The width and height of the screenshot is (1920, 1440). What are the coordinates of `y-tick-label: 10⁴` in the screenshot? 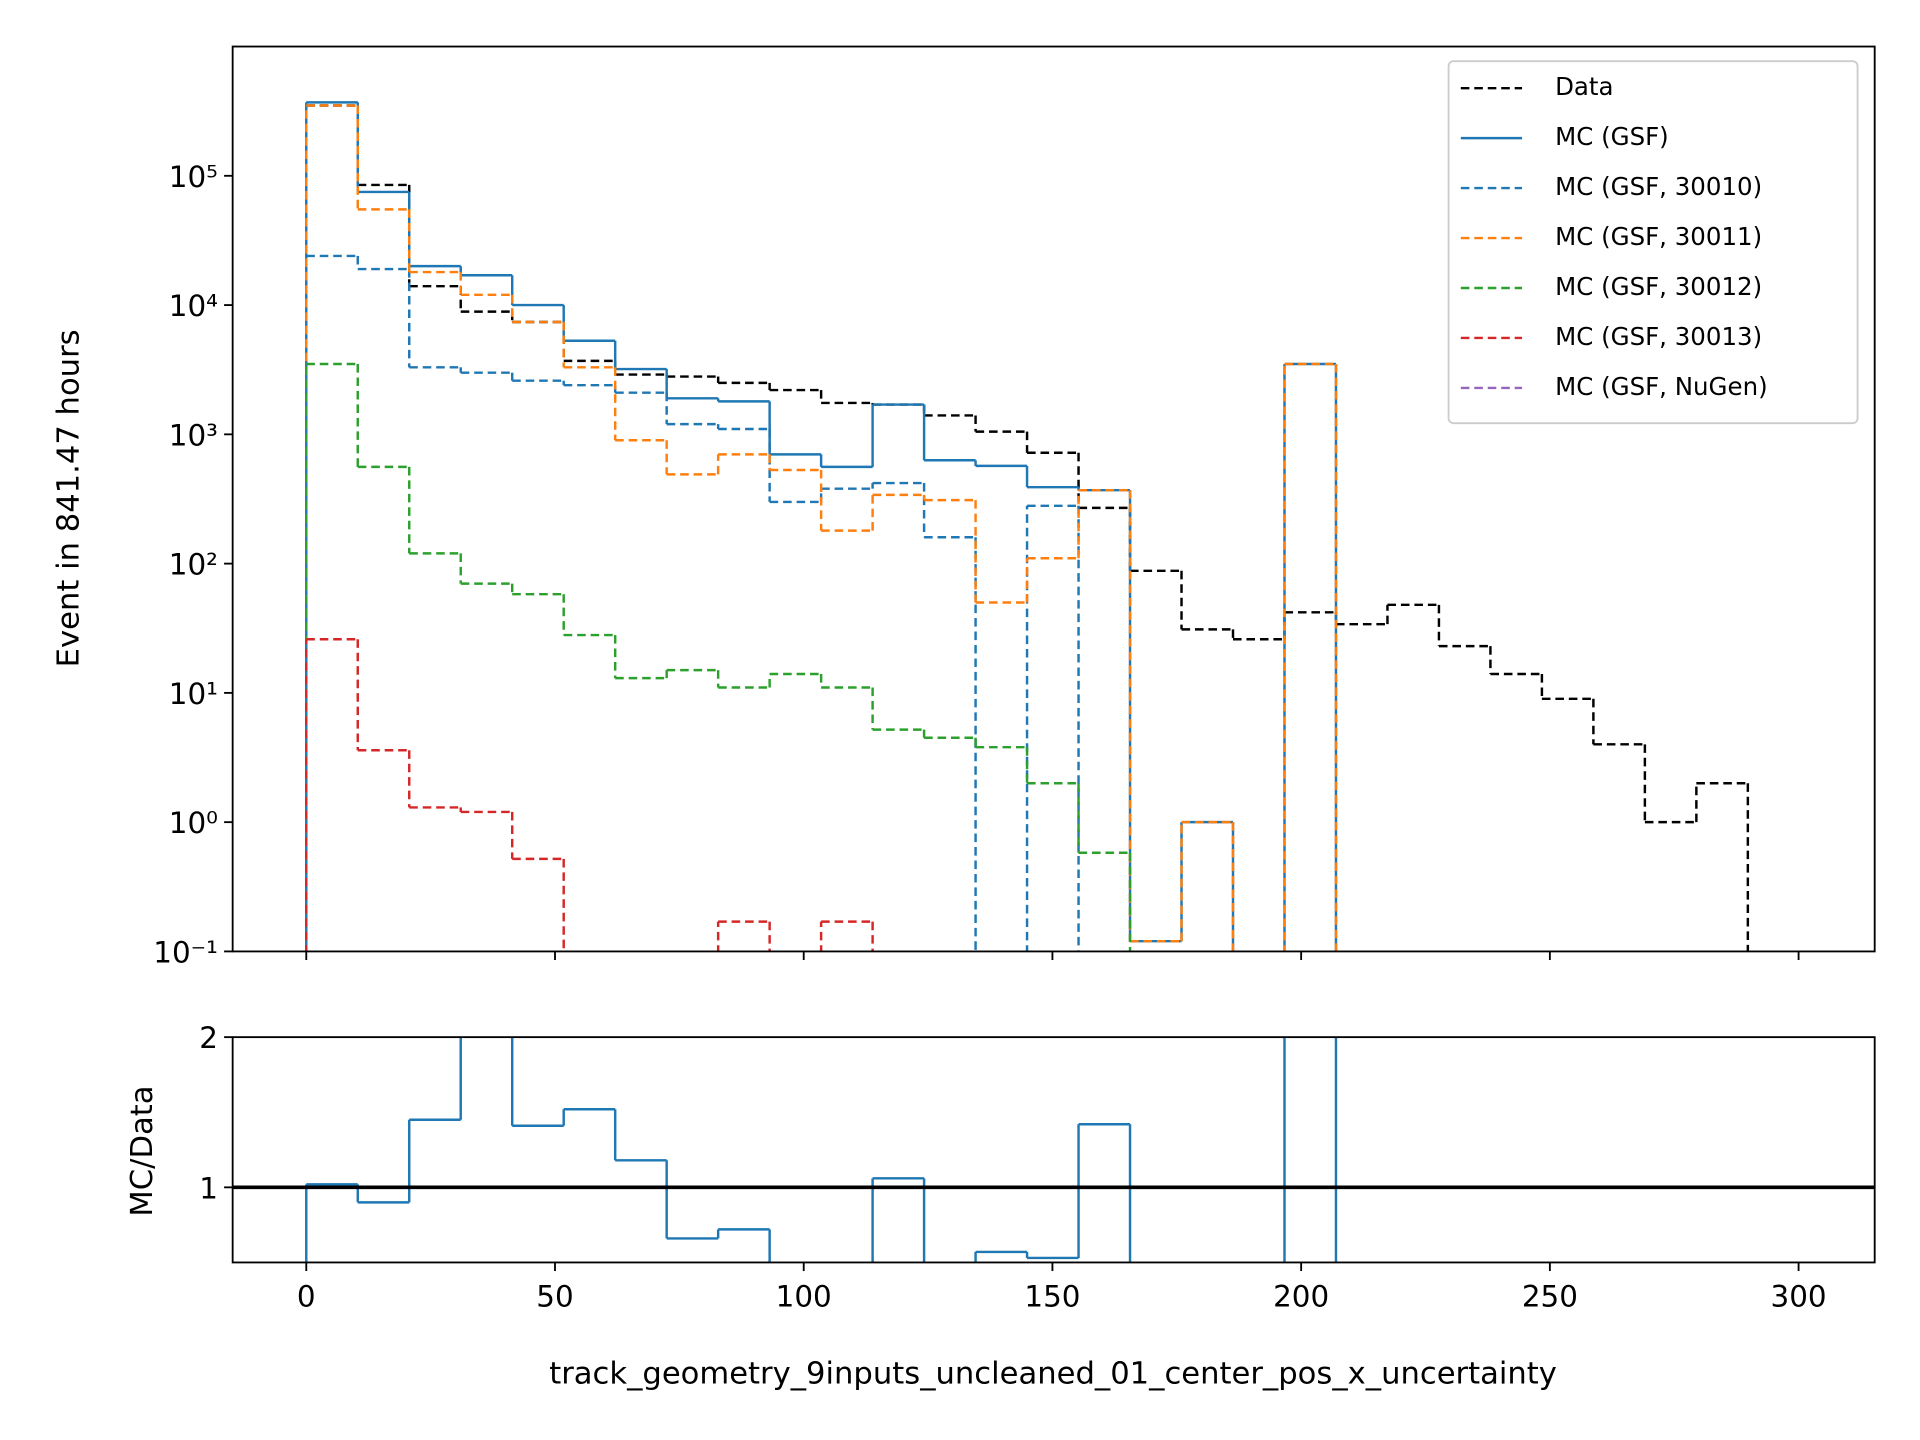 It's located at (193, 306).